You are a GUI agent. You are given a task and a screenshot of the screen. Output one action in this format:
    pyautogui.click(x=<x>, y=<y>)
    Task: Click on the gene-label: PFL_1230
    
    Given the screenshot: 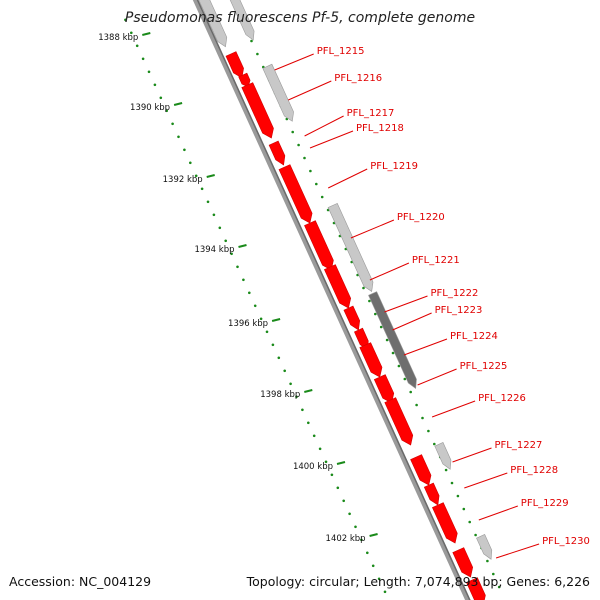 What is the action you would take?
    pyautogui.click(x=566, y=541)
    